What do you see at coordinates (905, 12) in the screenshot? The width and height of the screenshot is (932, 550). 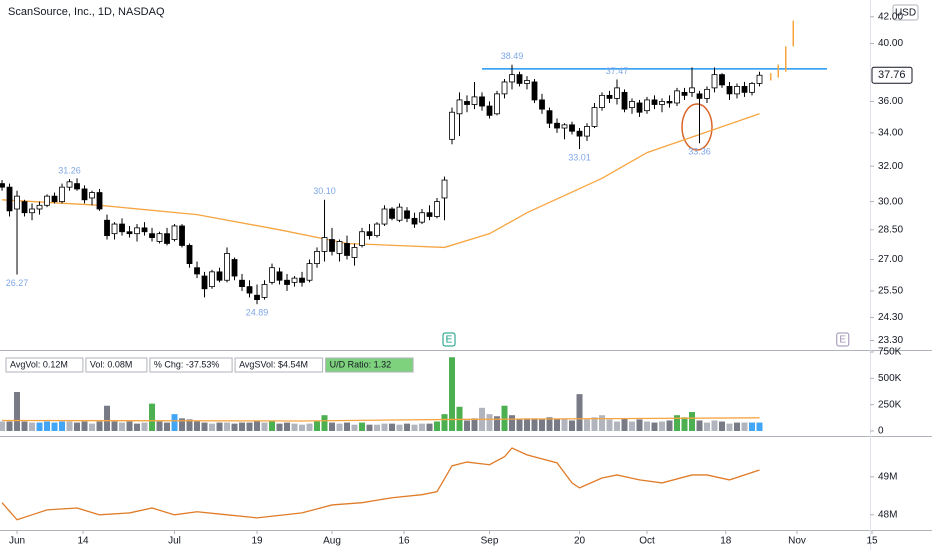 I see `currency-box` at bounding box center [905, 12].